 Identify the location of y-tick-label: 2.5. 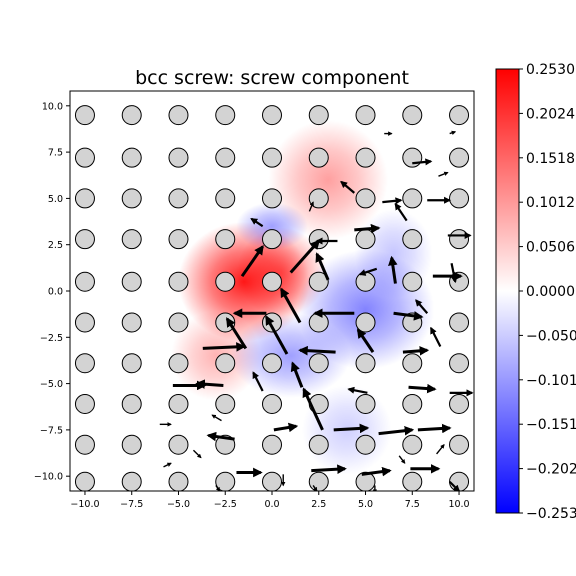
(55, 245).